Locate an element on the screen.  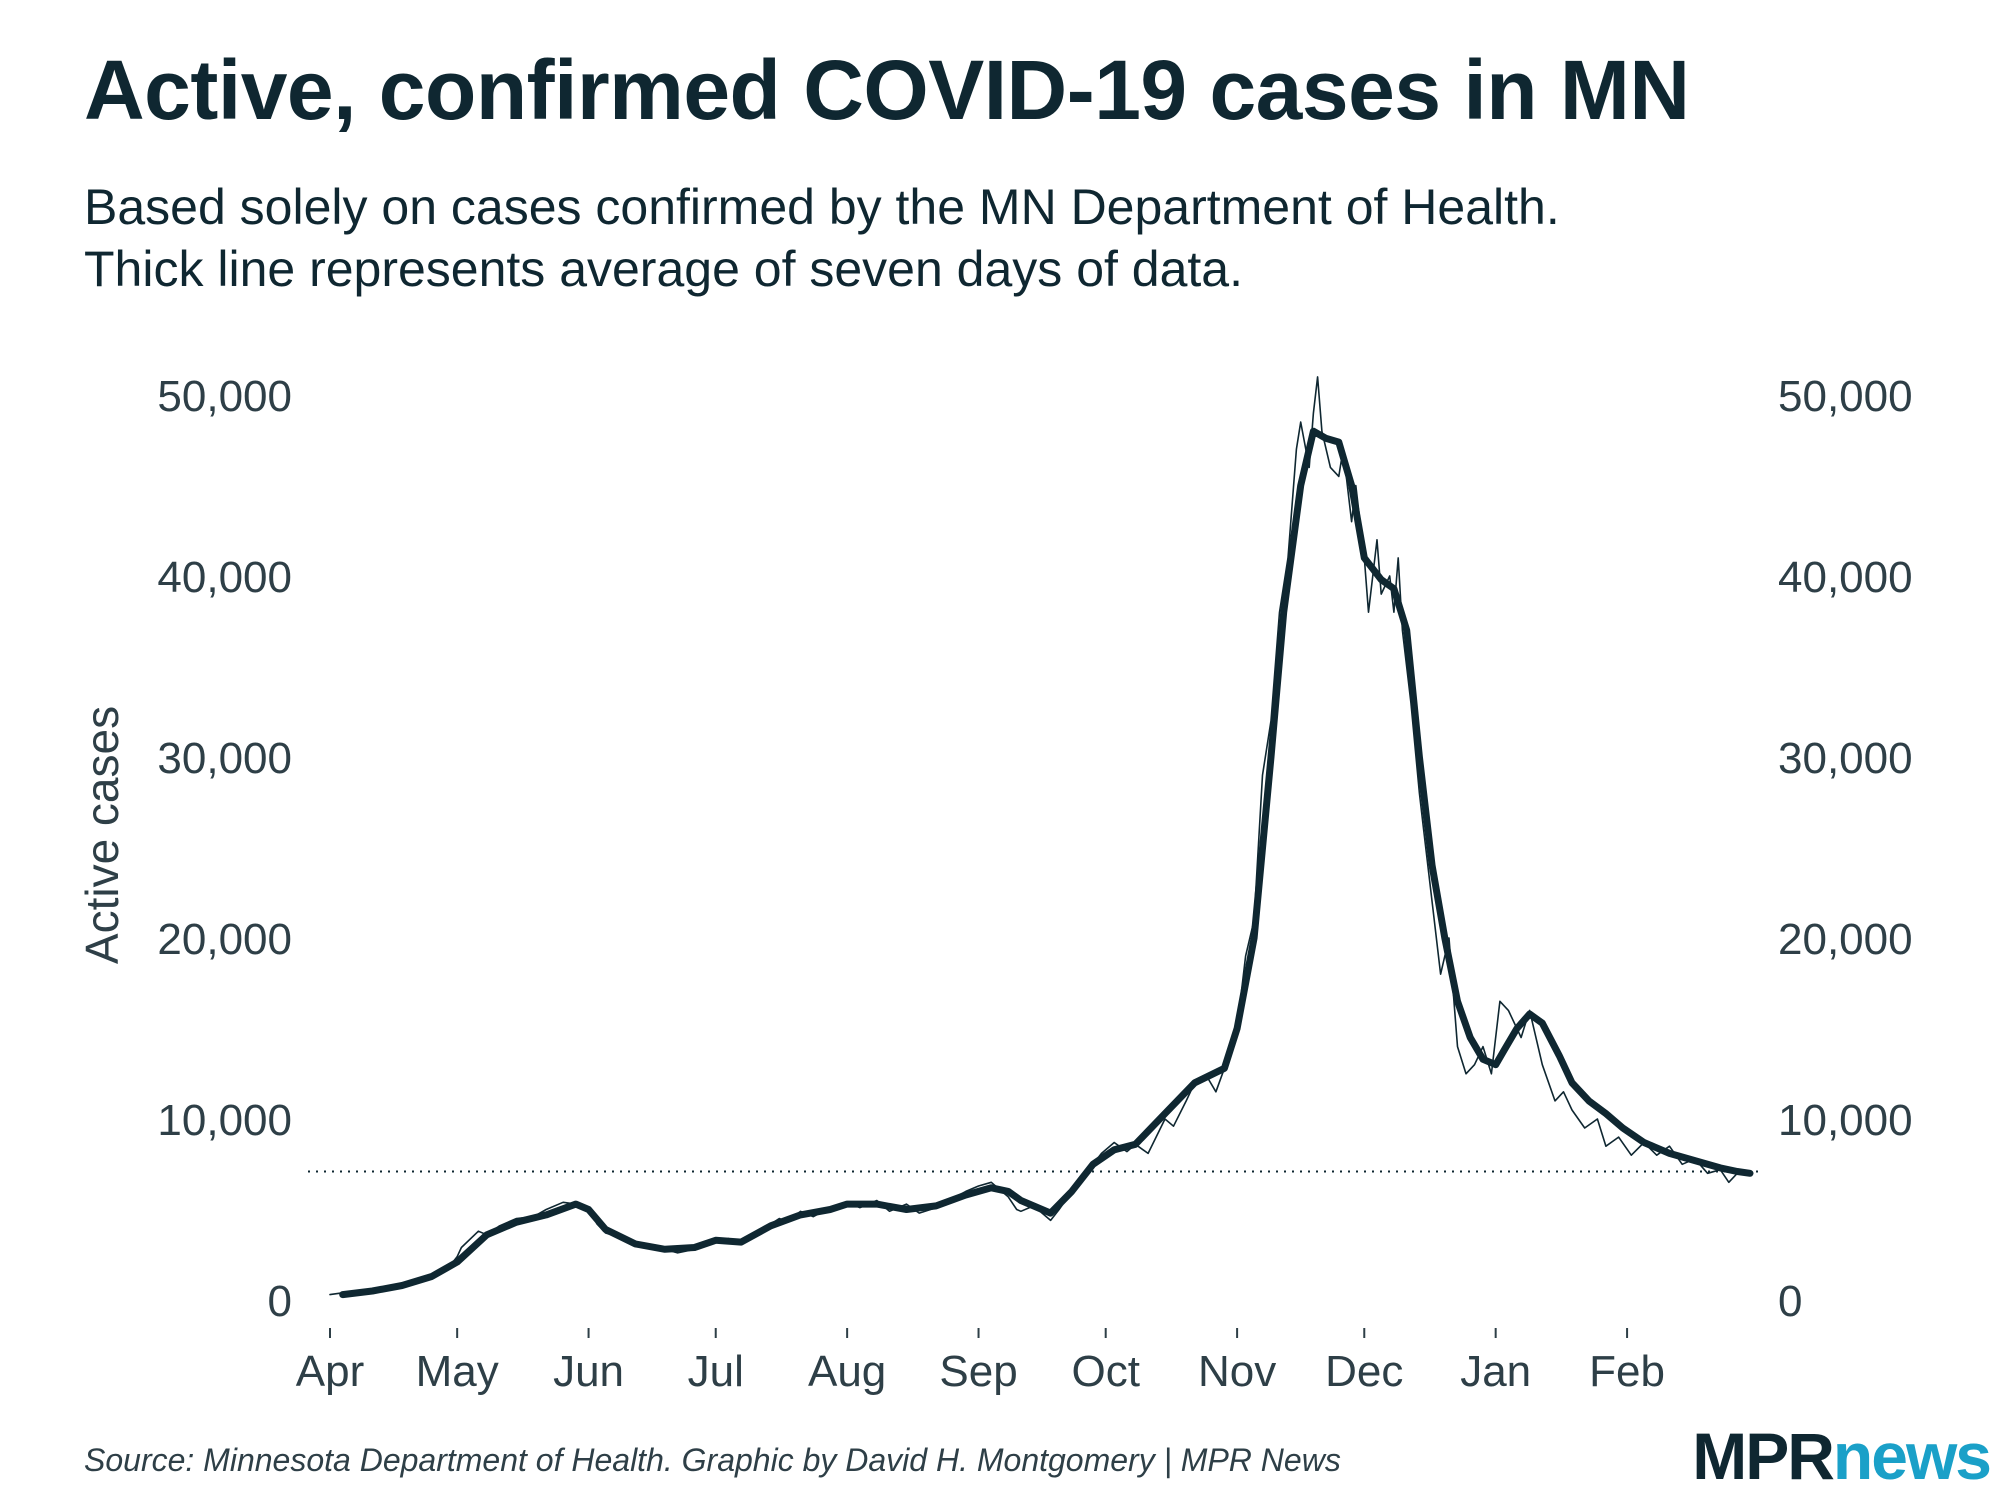
x-tick-label: Jan is located at coordinates (1495, 1371).